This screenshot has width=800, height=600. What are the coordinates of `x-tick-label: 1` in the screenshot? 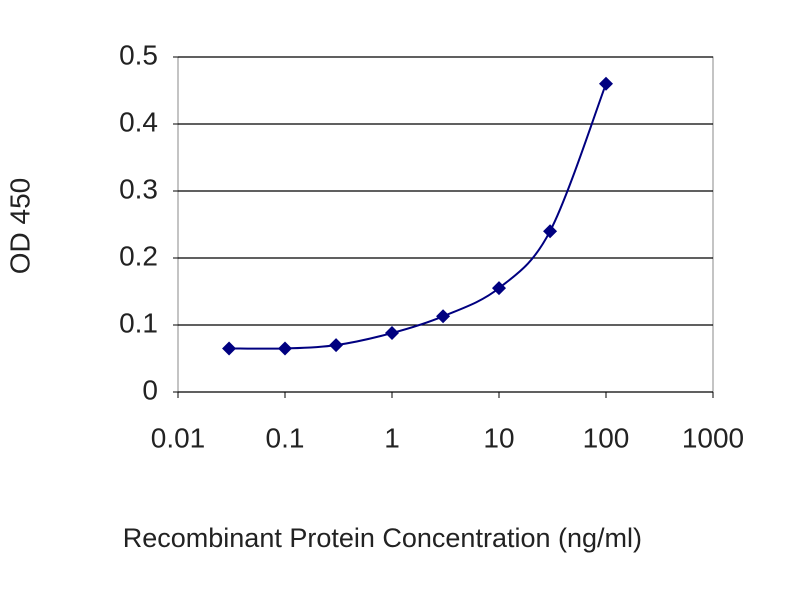 It's located at (392, 437).